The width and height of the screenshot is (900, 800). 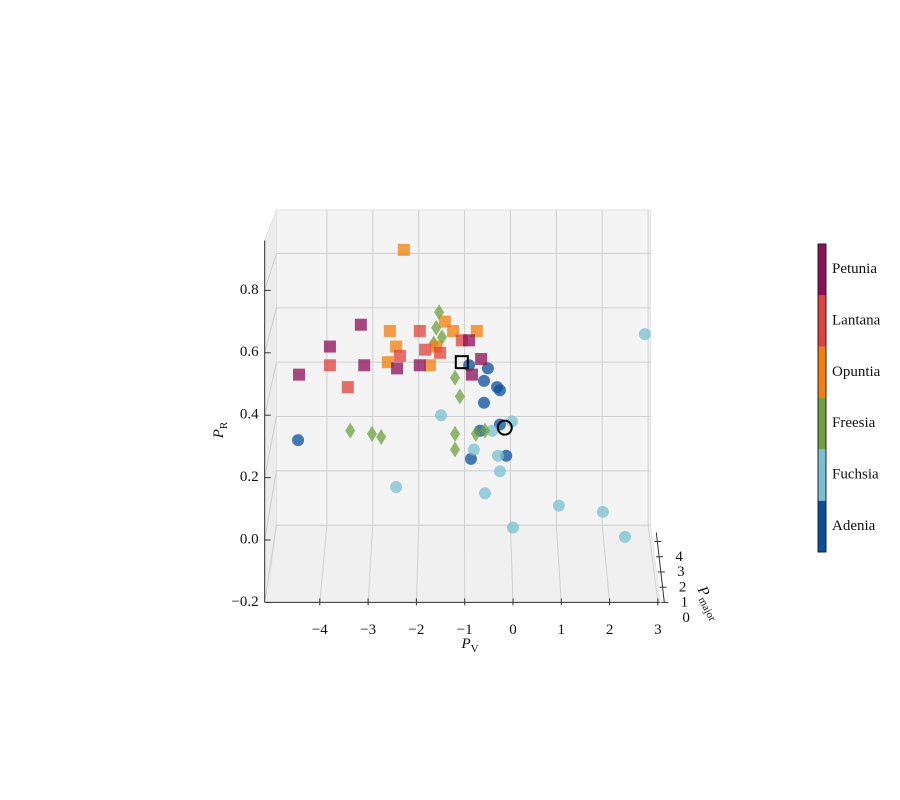 I want to click on z-tick-label: 0, so click(x=686, y=618).